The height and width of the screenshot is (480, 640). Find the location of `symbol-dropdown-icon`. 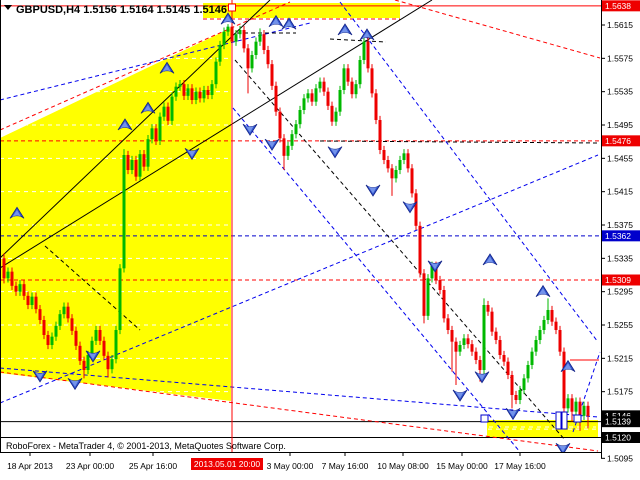

symbol-dropdown-icon is located at coordinates (8, 7).